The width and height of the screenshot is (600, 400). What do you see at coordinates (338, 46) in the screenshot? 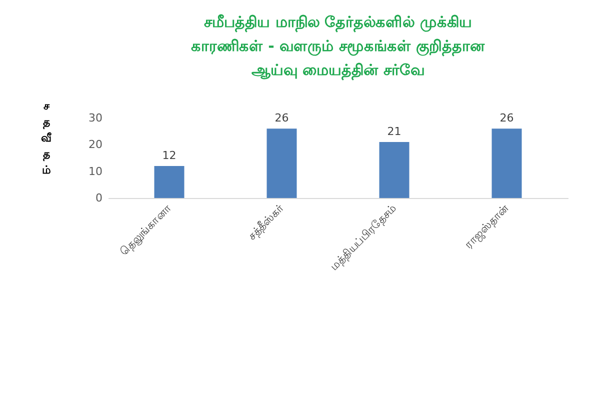
I see `chart-title: சமீபத்திய மாநில தேர்தல்களில் முக்கிய காரணிகள் - வளரும் சமூகங்கள் குறித்தான ஆய்வு மையத்தின் சர்வே` at bounding box center [338, 46].